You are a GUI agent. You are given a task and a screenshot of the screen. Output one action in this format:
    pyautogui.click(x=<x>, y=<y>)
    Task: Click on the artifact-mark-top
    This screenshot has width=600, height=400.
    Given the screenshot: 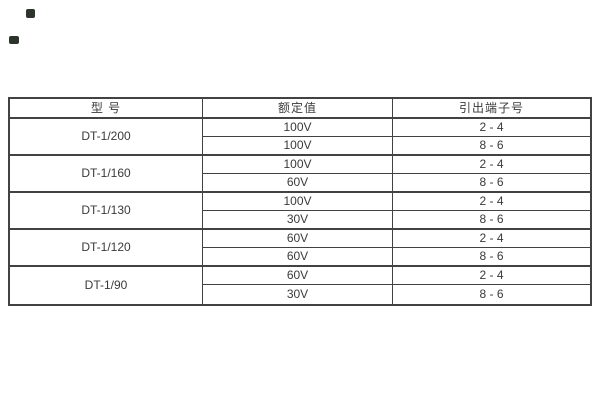 What is the action you would take?
    pyautogui.click(x=30, y=13)
    